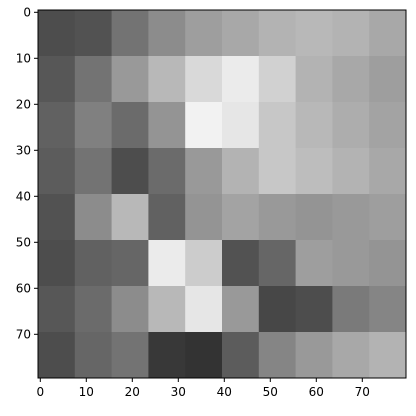 The width and height of the screenshot is (416, 416). What do you see at coordinates (27, 12) in the screenshot?
I see `y-tick-label: 0` at bounding box center [27, 12].